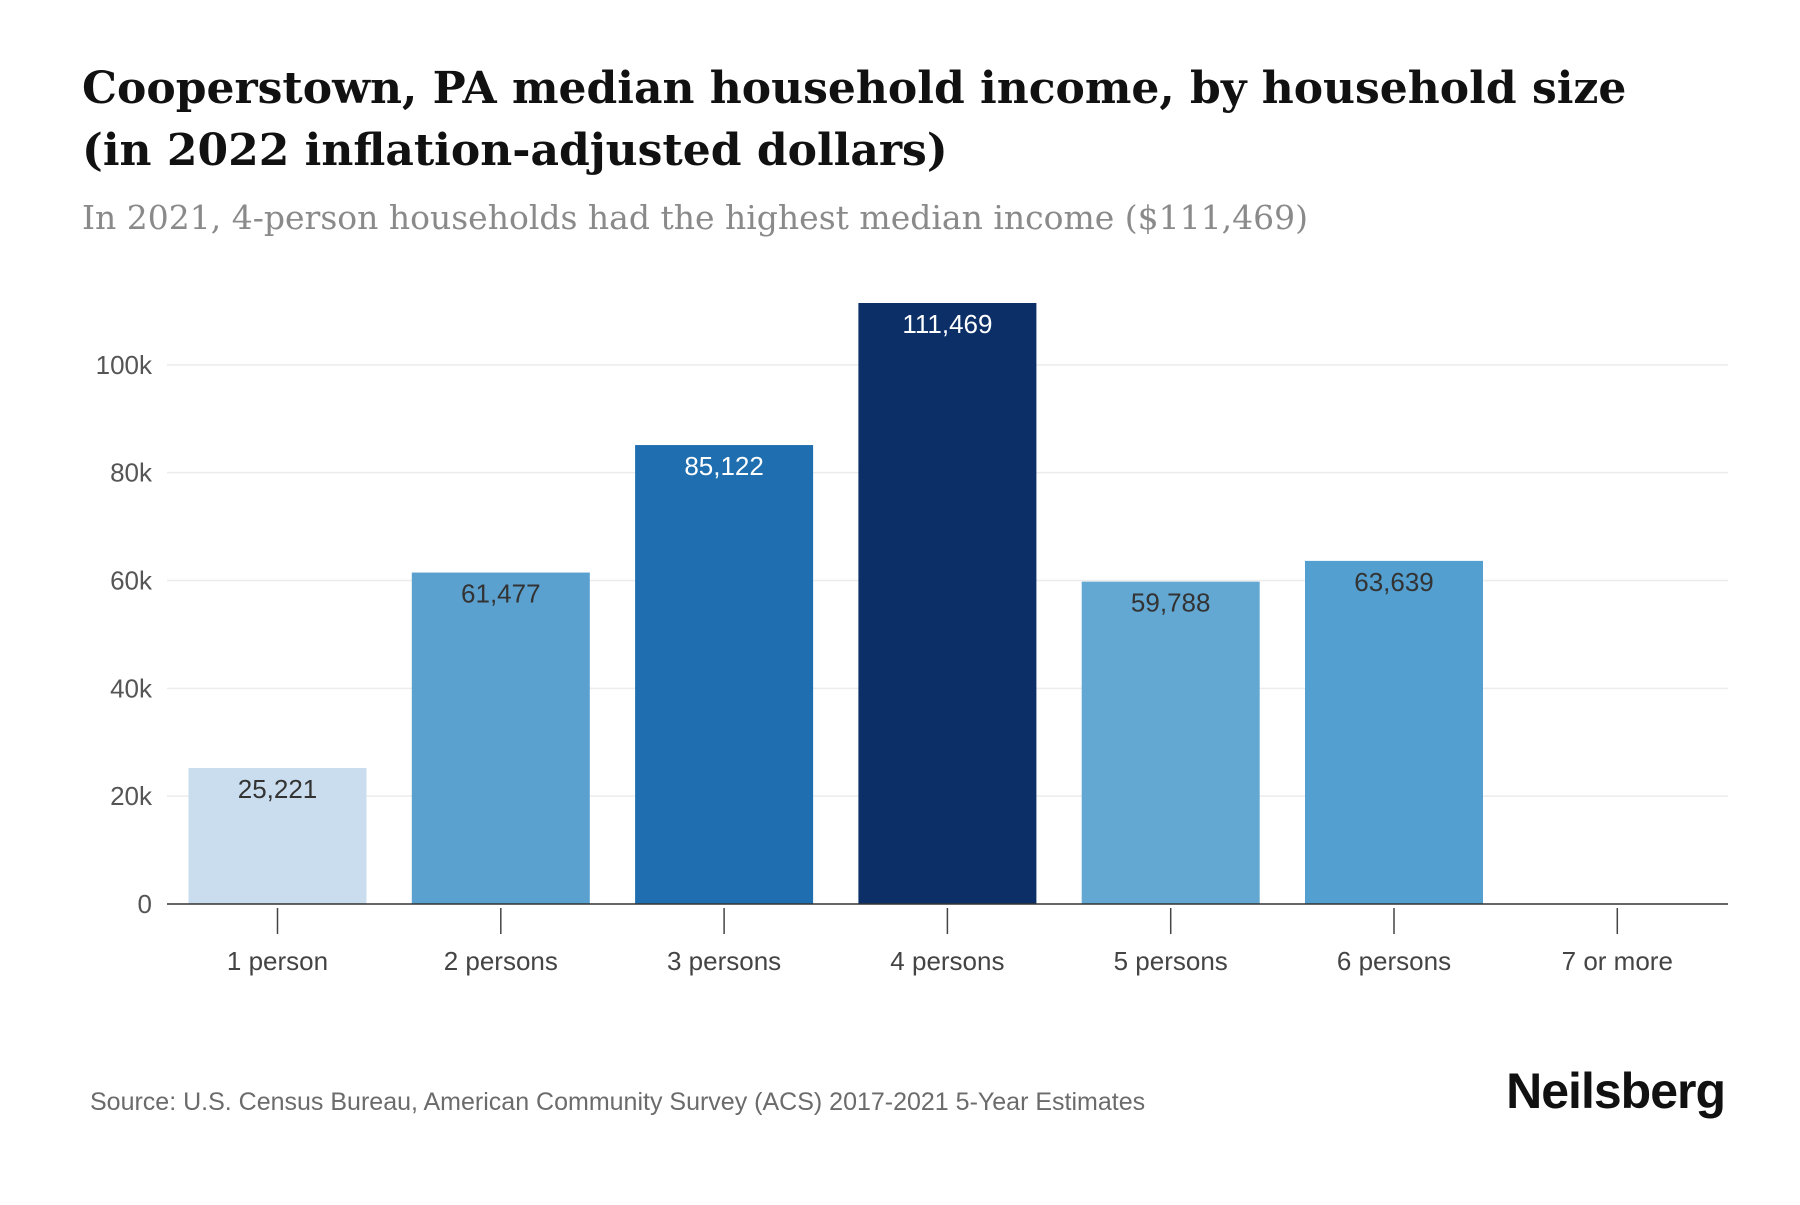 The height and width of the screenshot is (1205, 1800). Describe the element at coordinates (131, 688) in the screenshot. I see `y-tick-label: 40k` at that location.